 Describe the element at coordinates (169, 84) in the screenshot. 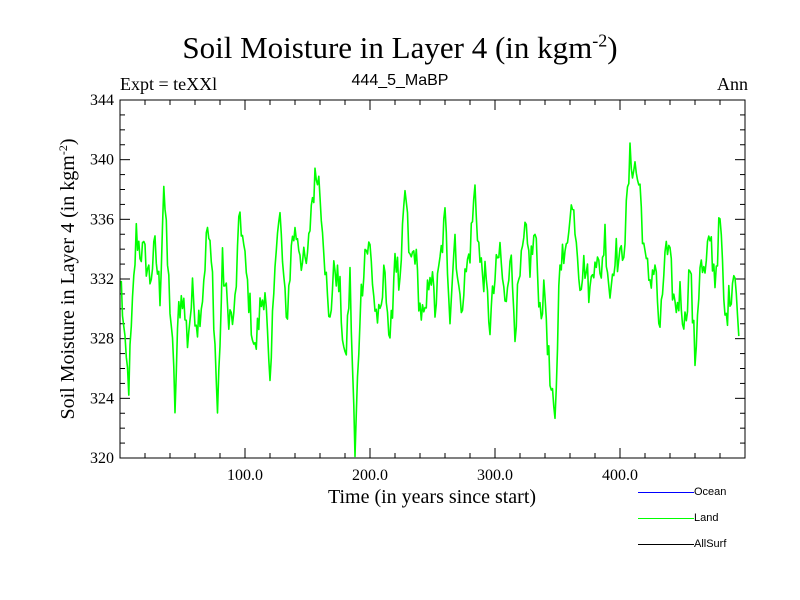

I see `experiment-label: Expt = teXXl` at that location.